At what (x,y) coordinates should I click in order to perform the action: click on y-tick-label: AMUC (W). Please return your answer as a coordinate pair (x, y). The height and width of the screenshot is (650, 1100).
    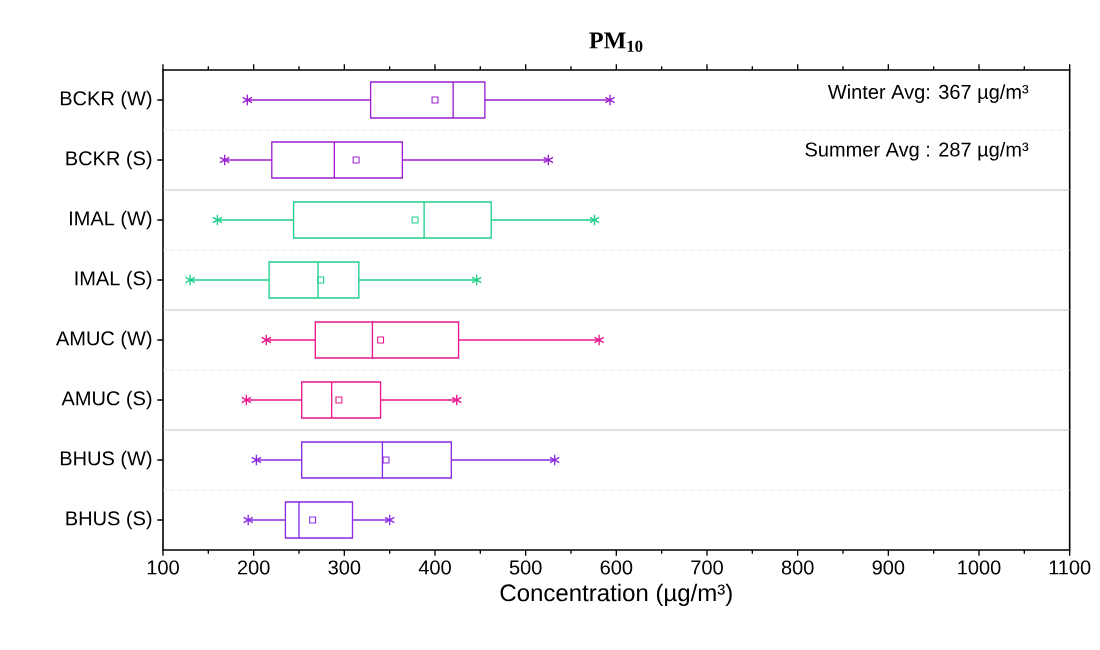
    Looking at the image, I should click on (104, 340).